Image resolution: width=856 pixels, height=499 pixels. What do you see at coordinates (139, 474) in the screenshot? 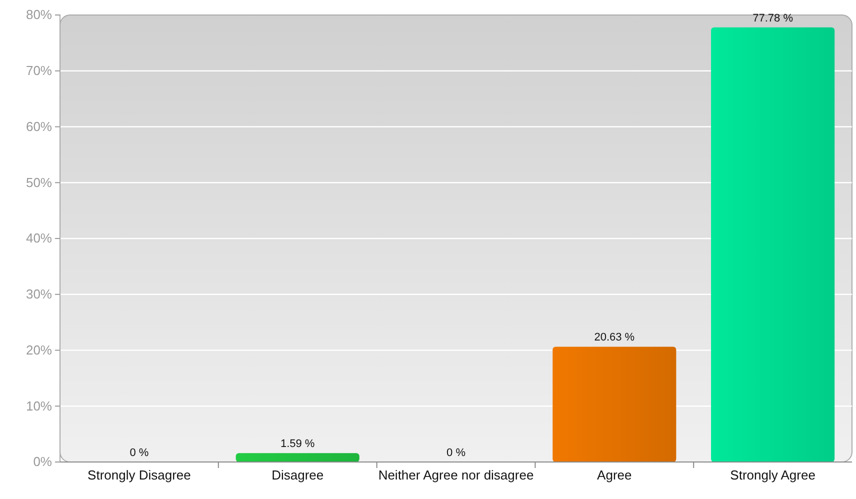
I see `x-tick-label: Strongly Disagree` at bounding box center [139, 474].